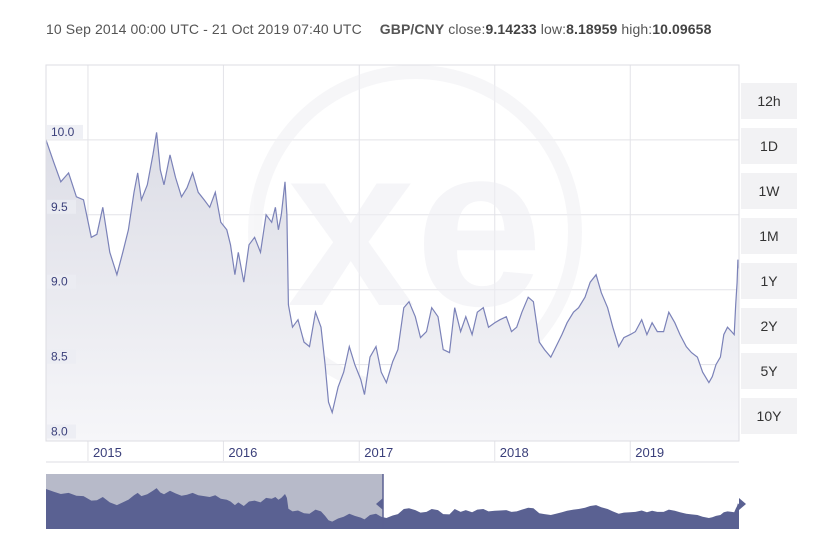 The image size is (826, 553). Describe the element at coordinates (682, 29) in the screenshot. I see `high-value: 10.09658` at that location.